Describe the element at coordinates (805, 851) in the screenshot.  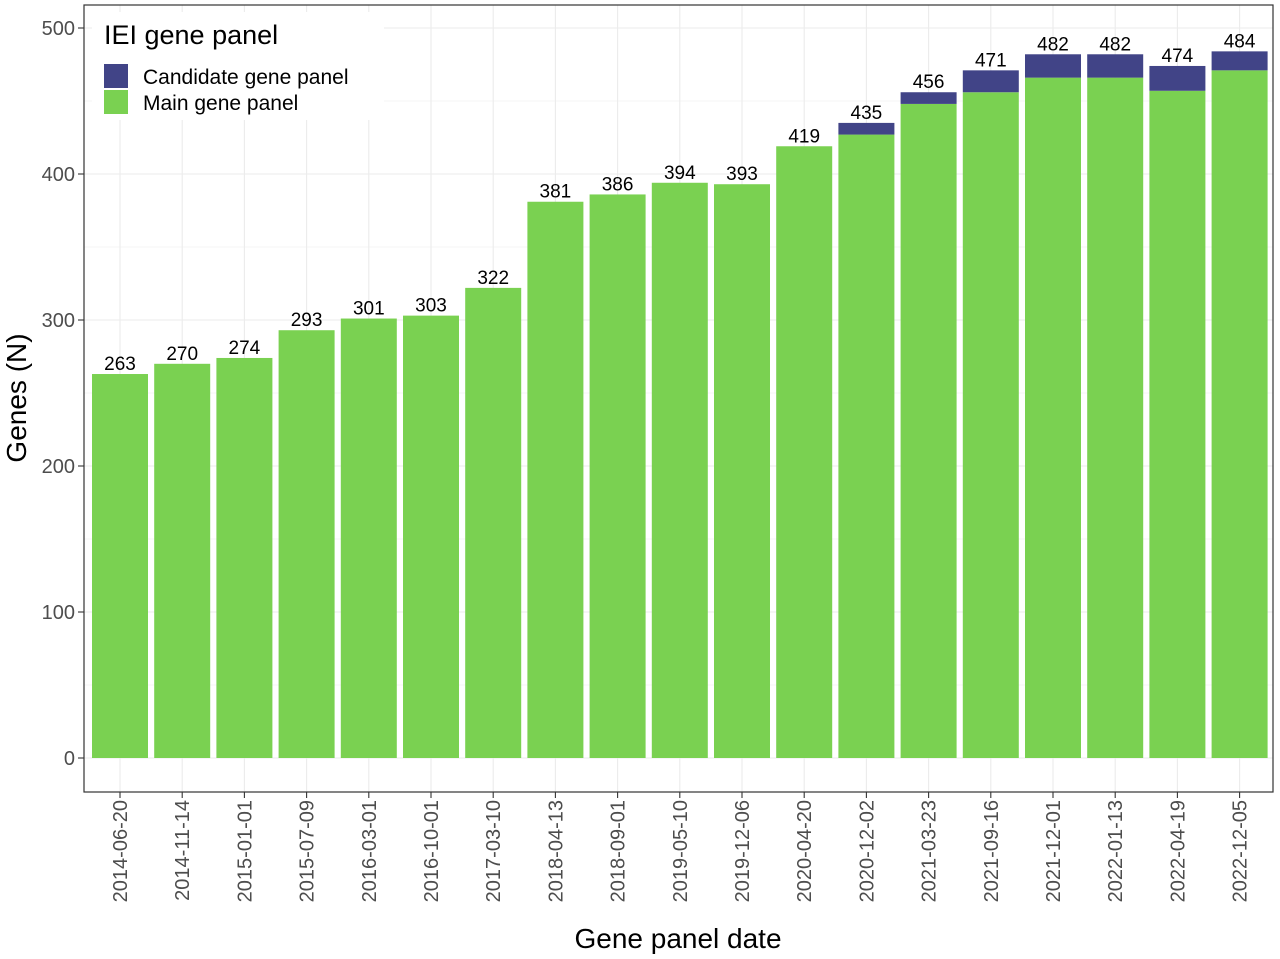
I see `x-tick-label: 2020-04-20` at that location.